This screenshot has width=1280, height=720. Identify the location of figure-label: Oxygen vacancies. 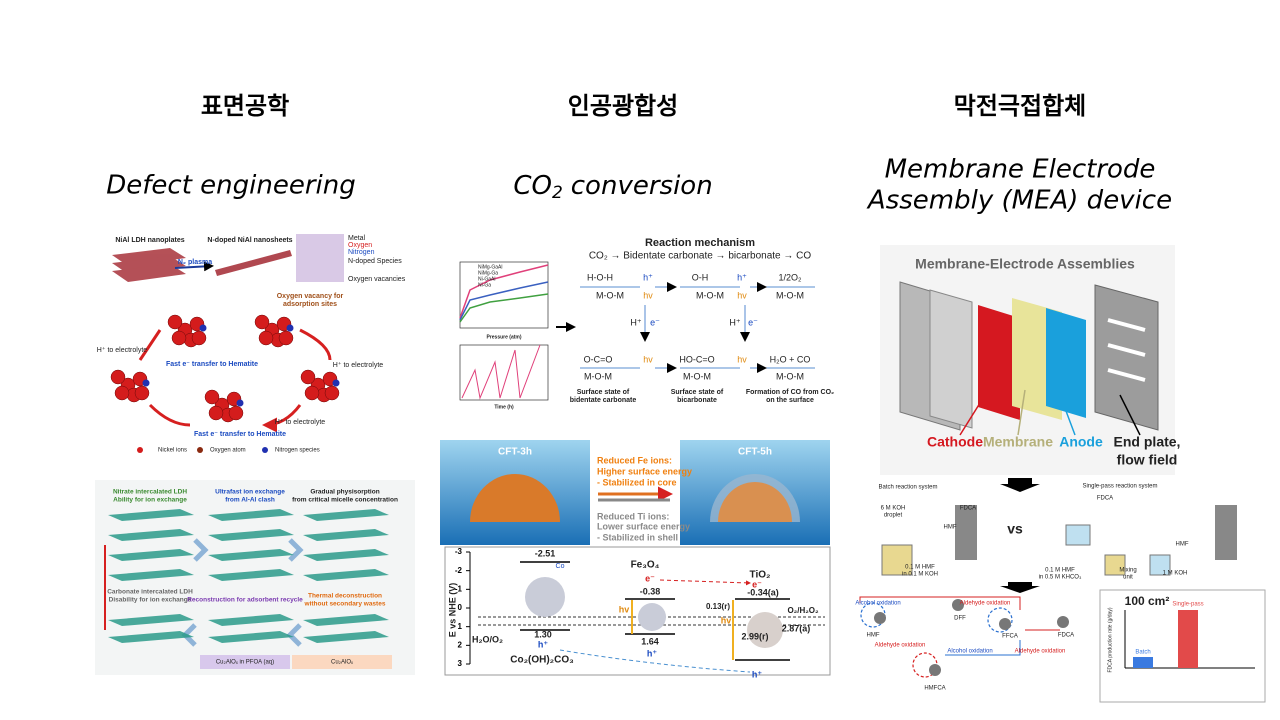
(377, 279).